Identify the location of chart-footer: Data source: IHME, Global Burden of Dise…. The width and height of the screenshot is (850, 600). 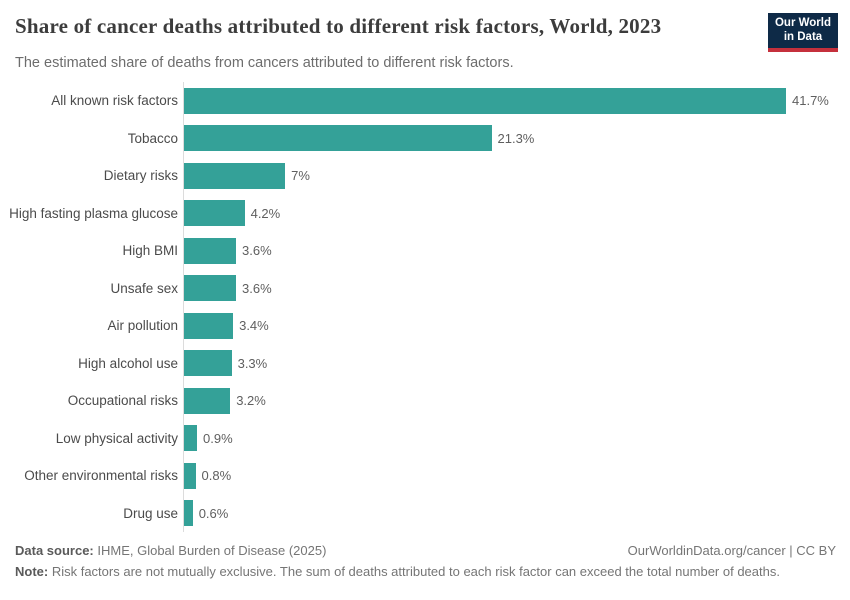
(425, 561).